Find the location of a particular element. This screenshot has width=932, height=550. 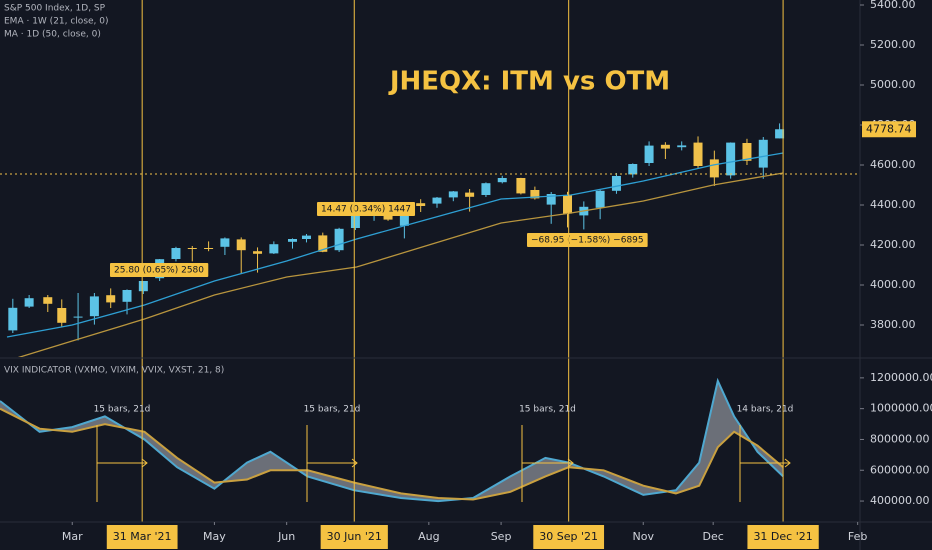

y-tick-label: 600000.00 is located at coordinates (900, 469).